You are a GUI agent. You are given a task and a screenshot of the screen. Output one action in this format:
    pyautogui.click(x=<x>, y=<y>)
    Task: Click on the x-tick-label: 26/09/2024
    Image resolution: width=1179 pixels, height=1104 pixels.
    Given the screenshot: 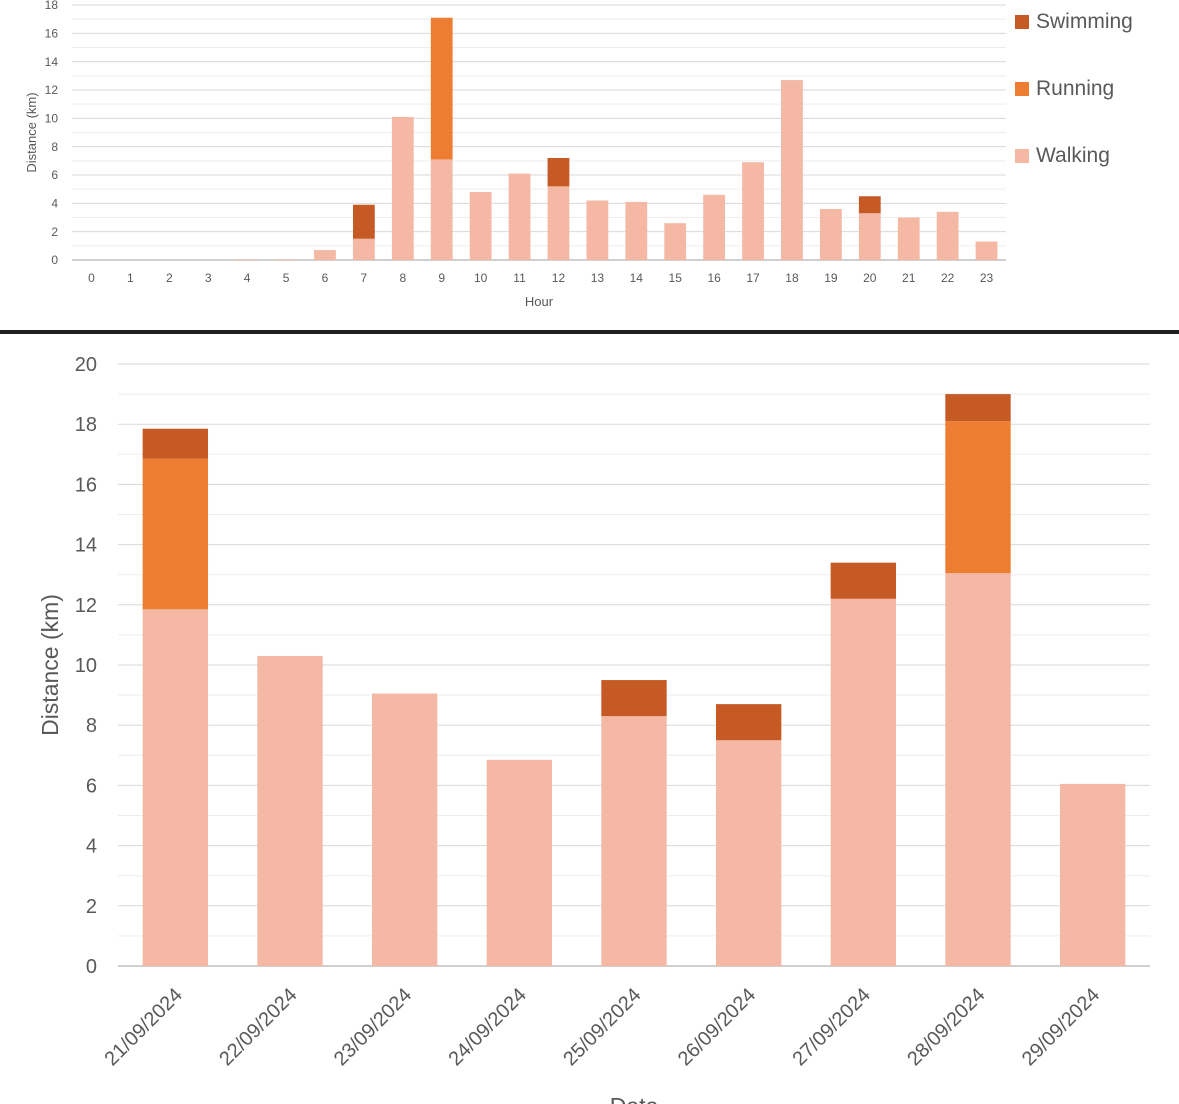 What is the action you would take?
    pyautogui.click(x=717, y=1027)
    